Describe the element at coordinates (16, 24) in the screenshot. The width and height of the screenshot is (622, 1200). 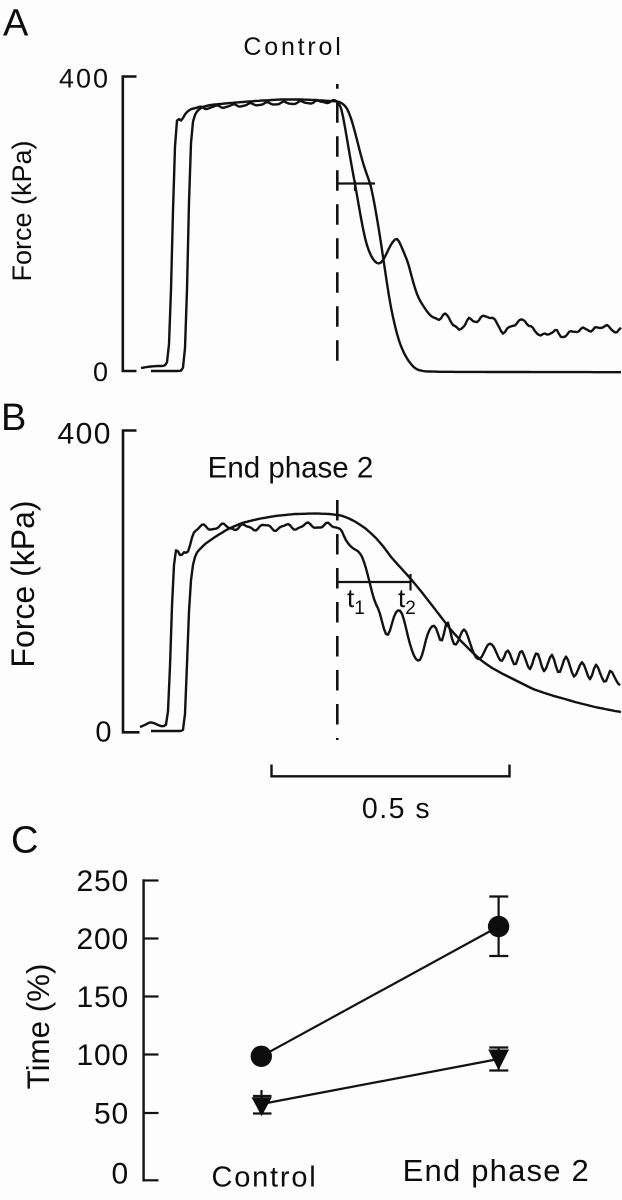
I see `svg-text: A` at that location.